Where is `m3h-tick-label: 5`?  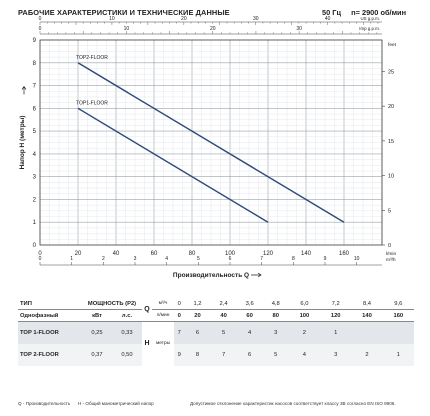 m3h-tick-label: 5 is located at coordinates (198, 259).